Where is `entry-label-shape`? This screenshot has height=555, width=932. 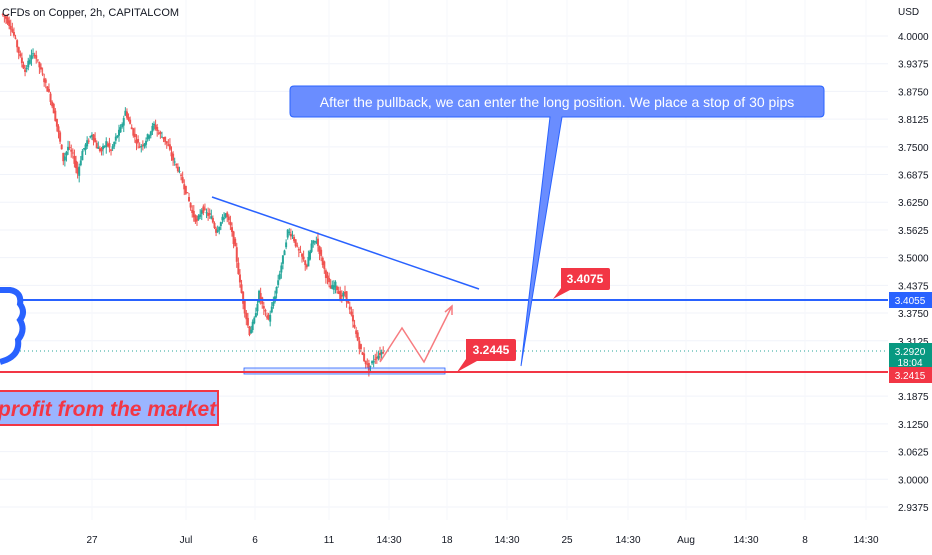
entry-label-shape is located at coordinates (486, 355).